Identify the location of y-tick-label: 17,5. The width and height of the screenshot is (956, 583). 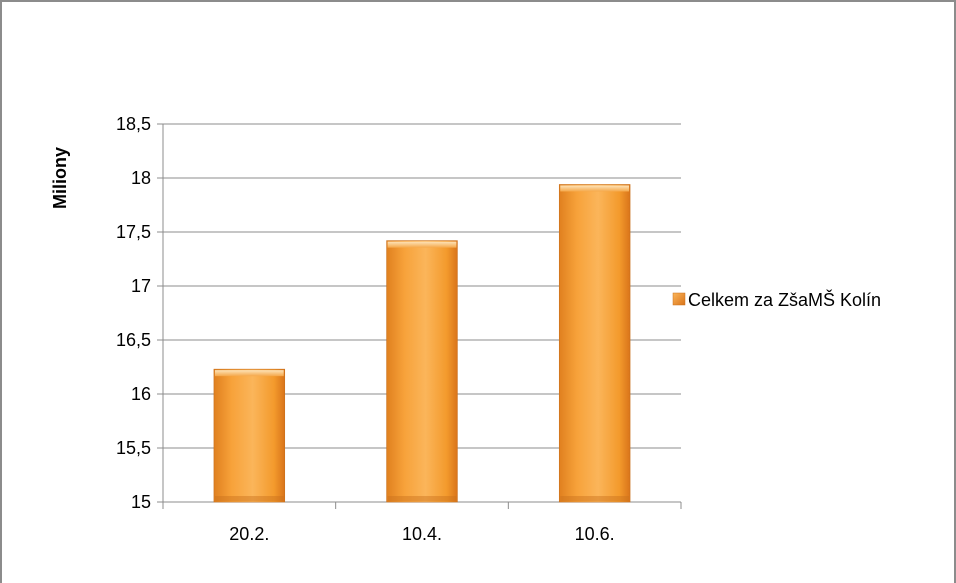
(133, 232).